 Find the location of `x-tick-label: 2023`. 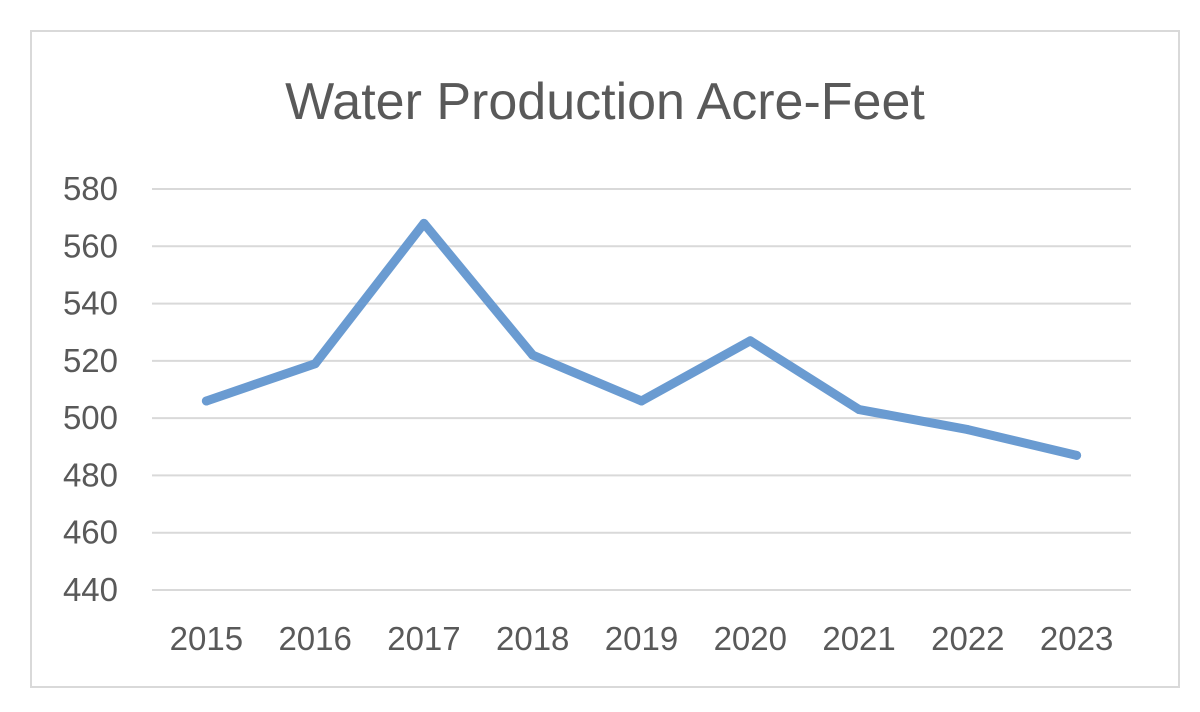

x-tick-label: 2023 is located at coordinates (1076, 638).